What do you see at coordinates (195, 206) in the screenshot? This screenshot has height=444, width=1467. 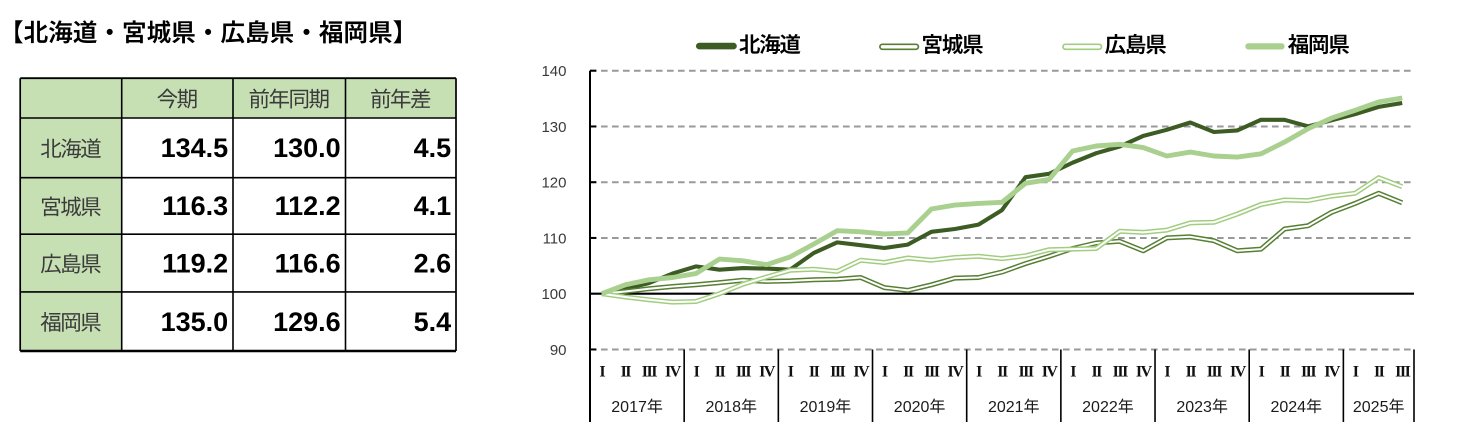 I see `svg-text: 116.3` at bounding box center [195, 206].